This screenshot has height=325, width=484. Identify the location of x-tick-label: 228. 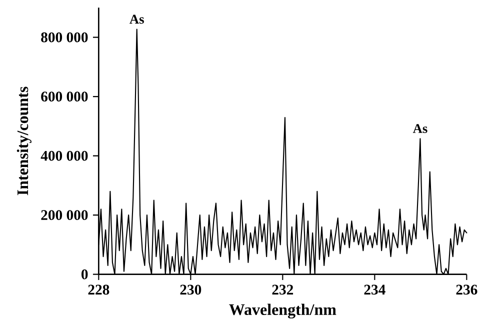
(99, 289).